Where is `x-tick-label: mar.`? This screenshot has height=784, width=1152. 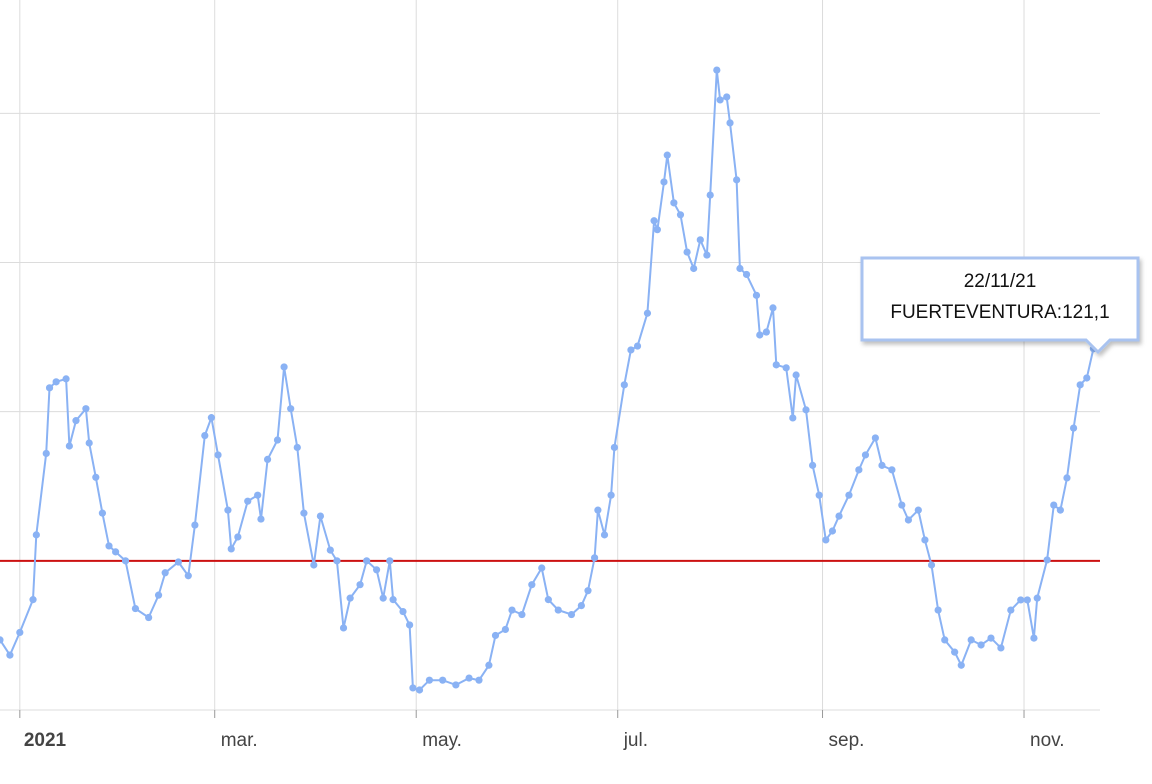 x-tick-label: mar. is located at coordinates (239, 740).